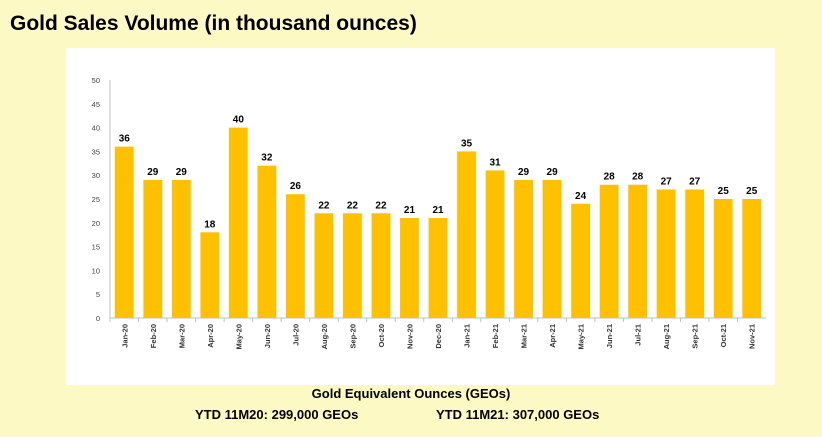  What do you see at coordinates (438, 336) in the screenshot?
I see `x-tick-label: Dec-20` at bounding box center [438, 336].